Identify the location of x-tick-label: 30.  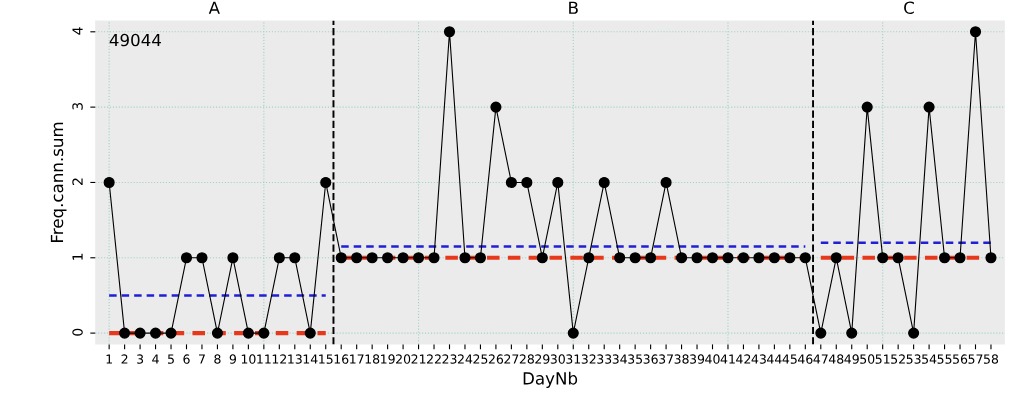
(557, 359).